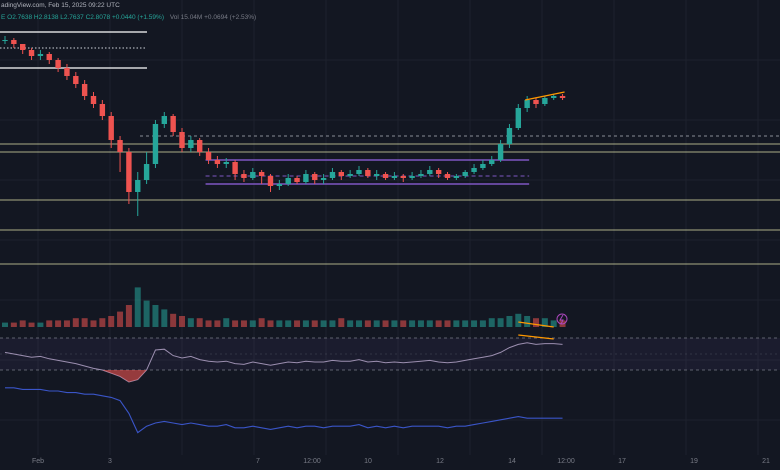 Image resolution: width=780 pixels, height=470 pixels. I want to click on header-volume: Vol 15.04M +0.0694 (+2.53%), so click(213, 17).